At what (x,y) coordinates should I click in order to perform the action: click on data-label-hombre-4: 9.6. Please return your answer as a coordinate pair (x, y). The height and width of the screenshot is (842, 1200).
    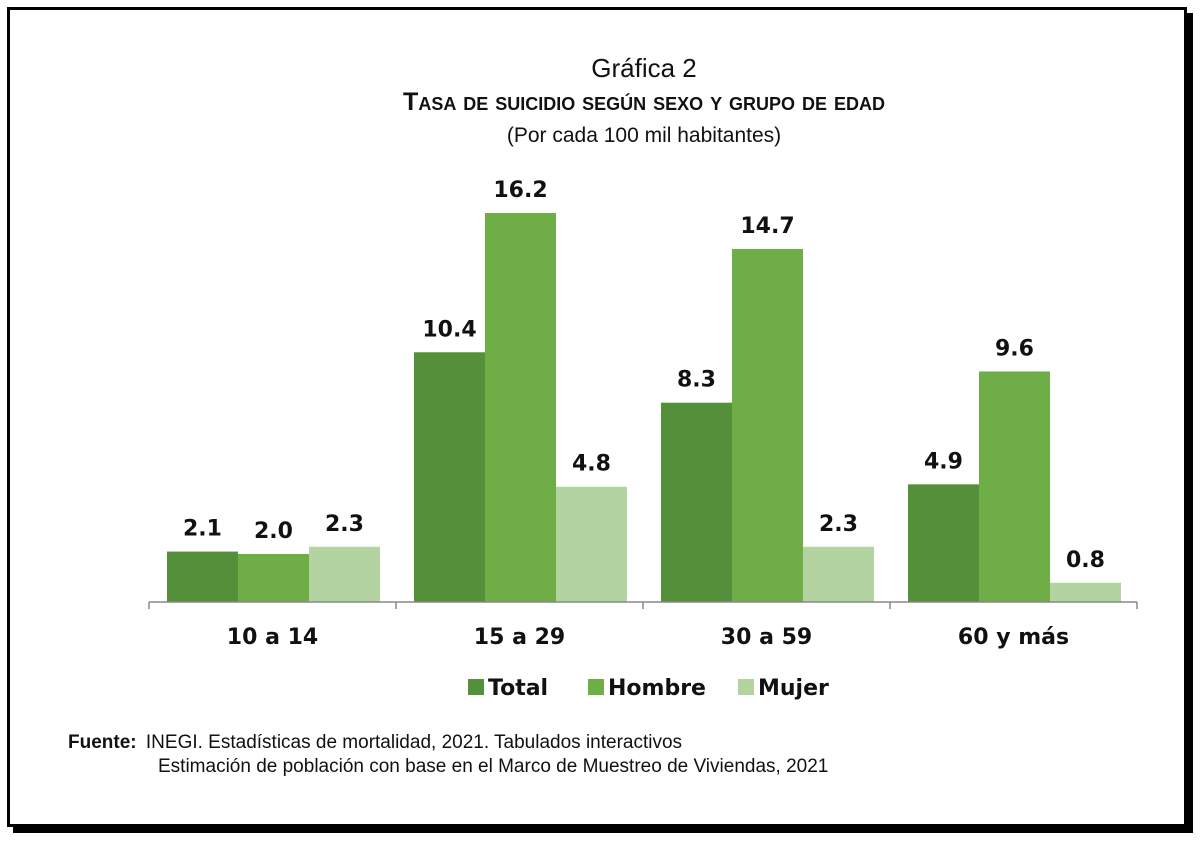
    Looking at the image, I should click on (1014, 348).